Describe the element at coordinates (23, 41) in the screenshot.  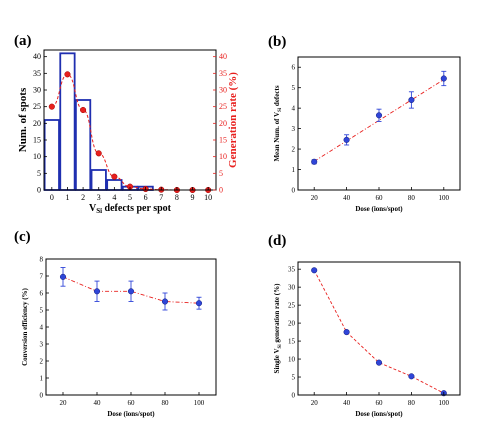
I see `panel-letter: (a)` at that location.